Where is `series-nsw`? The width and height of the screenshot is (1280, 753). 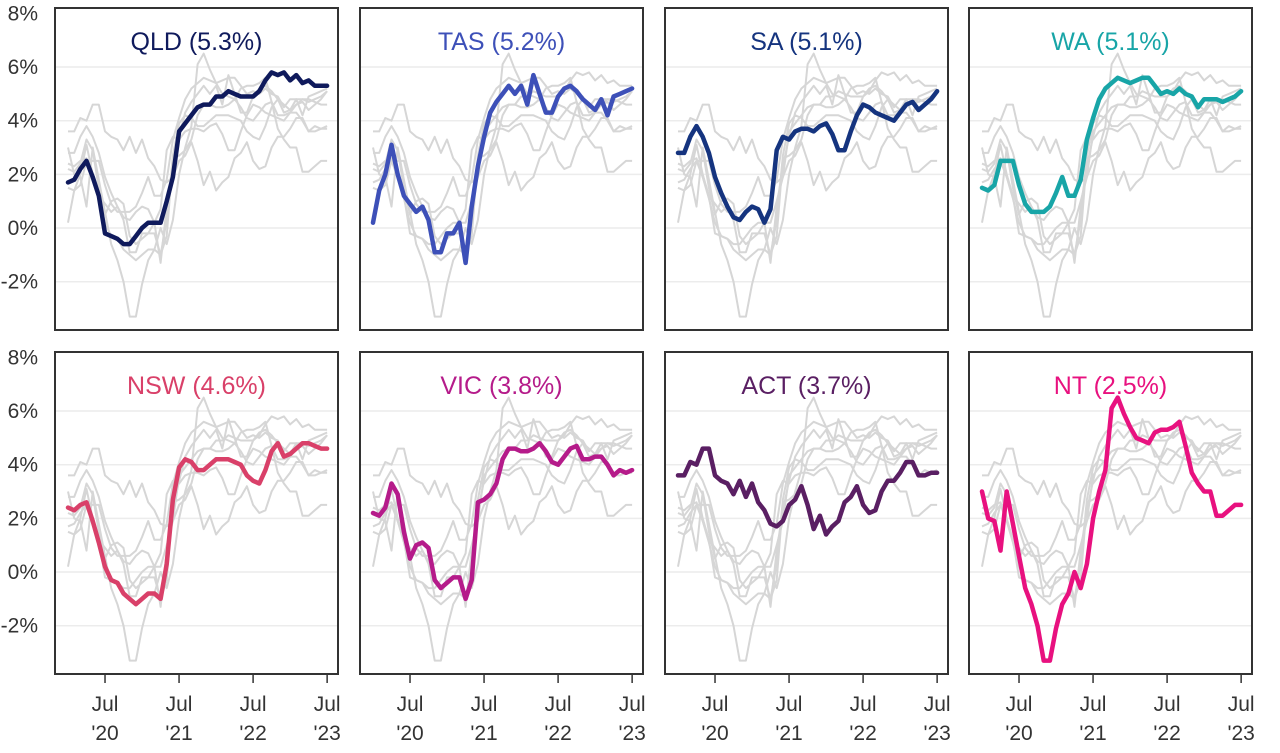 series-nsw is located at coordinates (197, 523).